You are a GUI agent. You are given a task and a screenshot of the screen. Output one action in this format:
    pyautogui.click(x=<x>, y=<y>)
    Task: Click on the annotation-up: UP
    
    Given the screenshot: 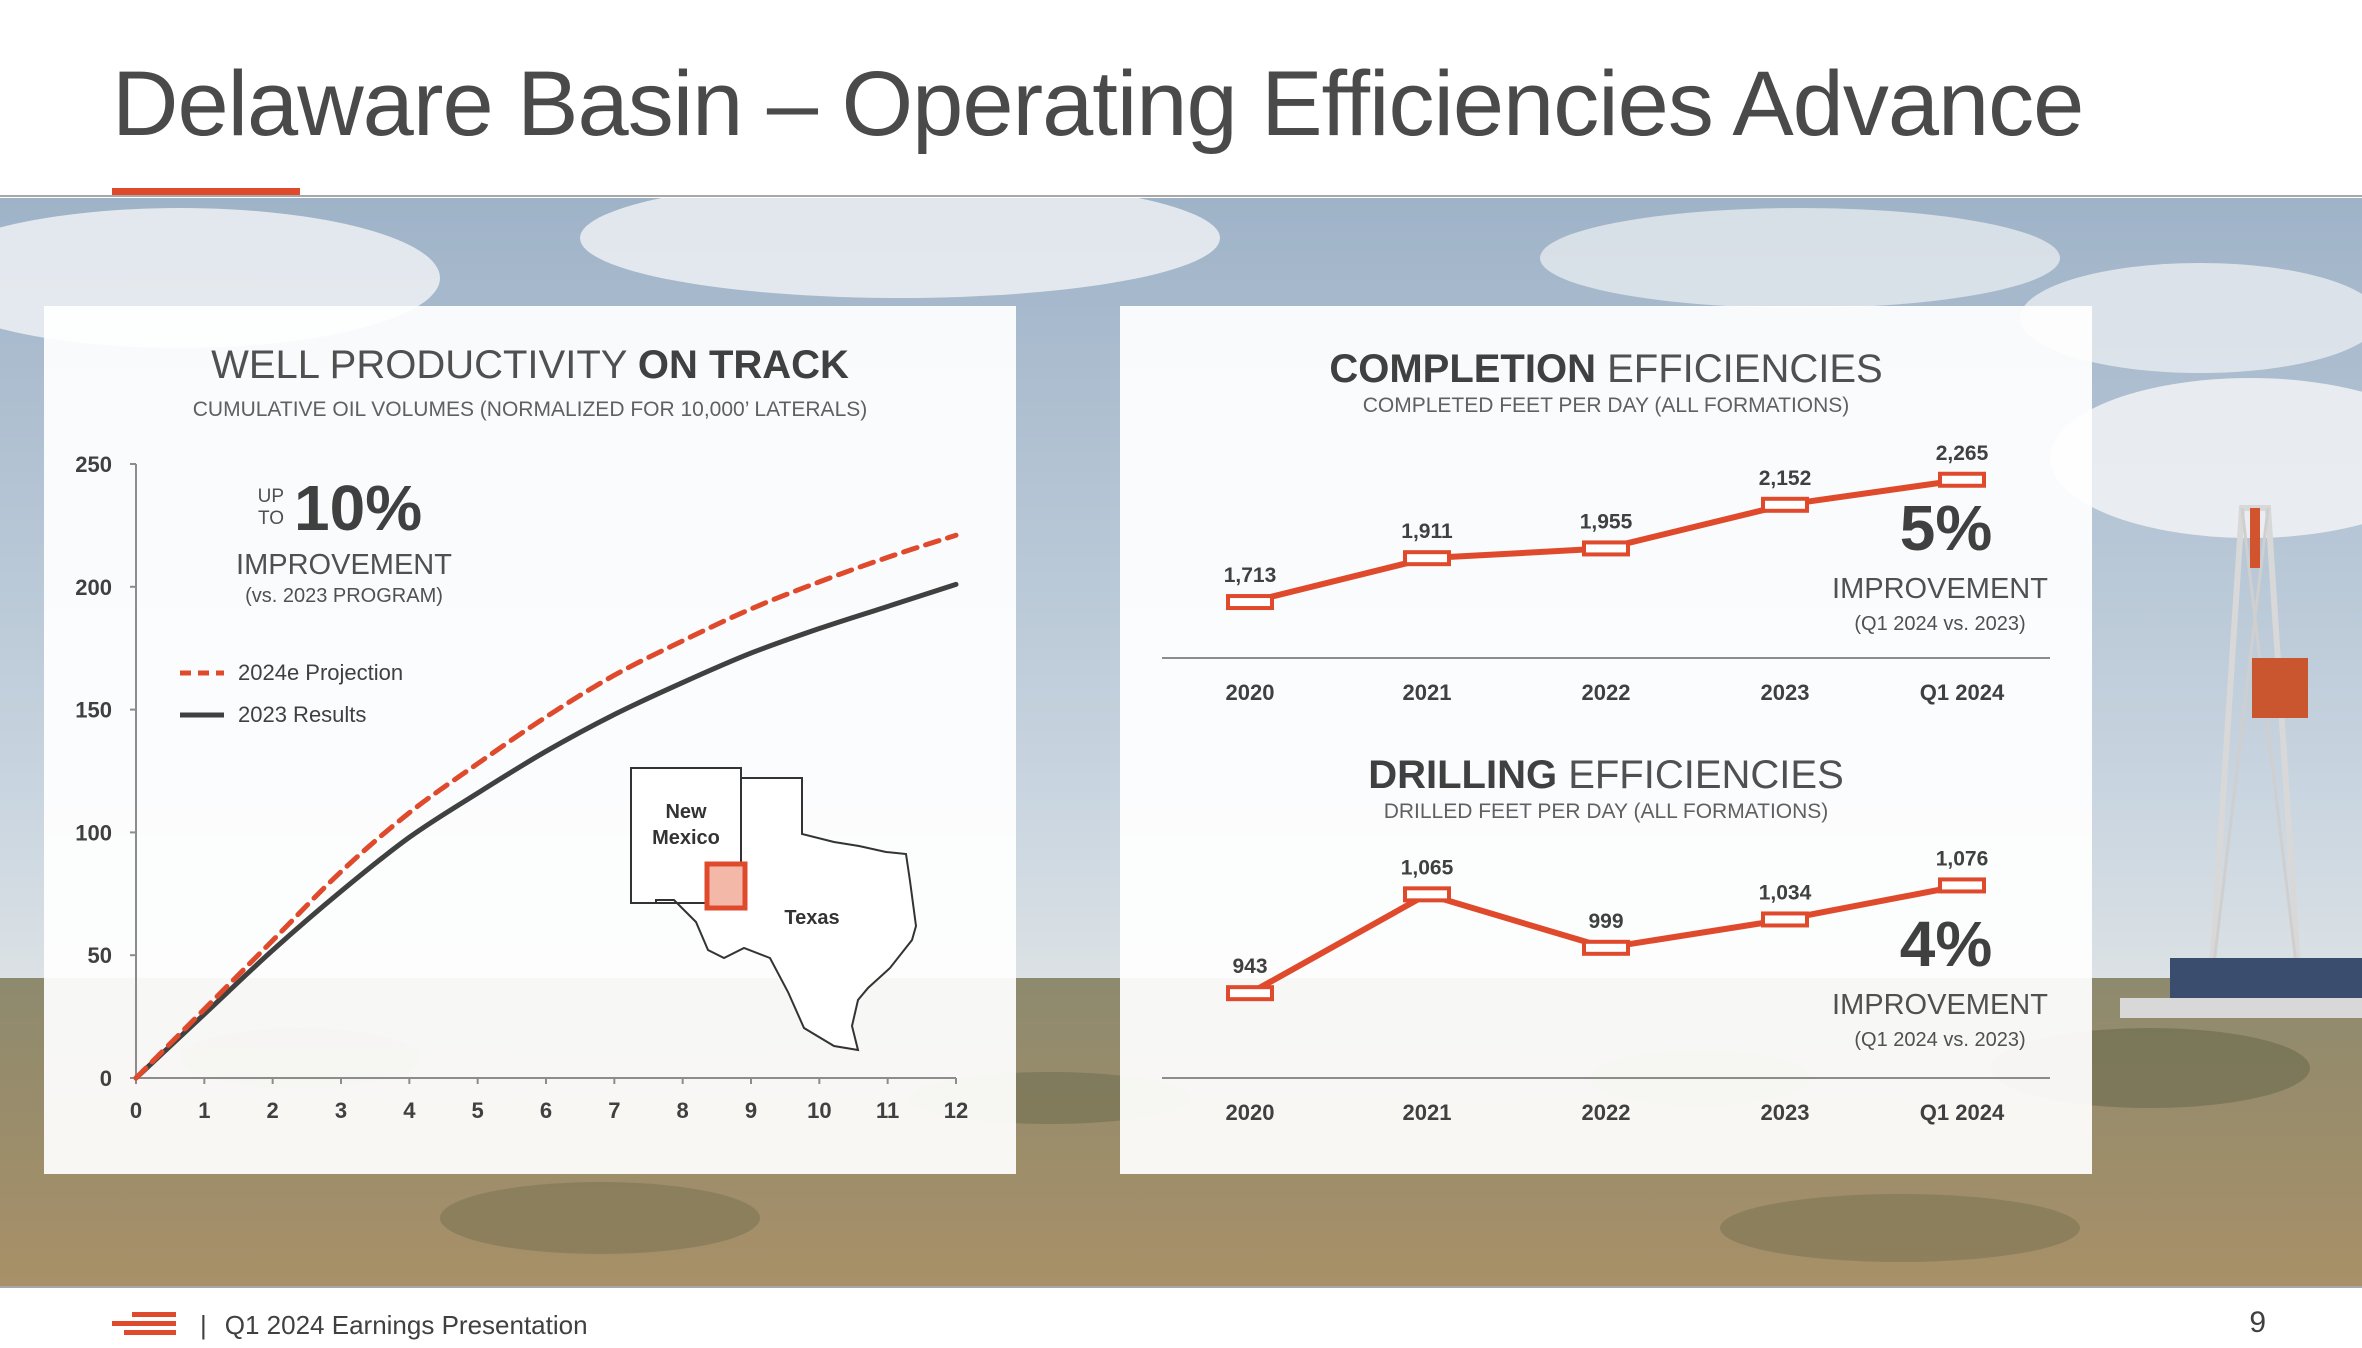 What is the action you would take?
    pyautogui.click(x=271, y=496)
    